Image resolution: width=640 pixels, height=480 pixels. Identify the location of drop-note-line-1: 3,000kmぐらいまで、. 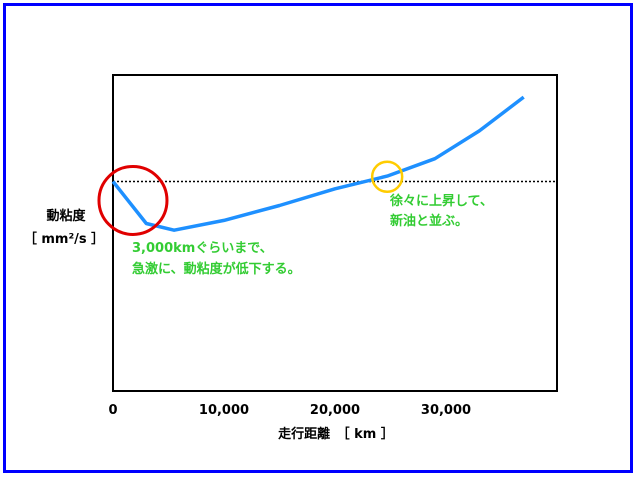
(202, 248).